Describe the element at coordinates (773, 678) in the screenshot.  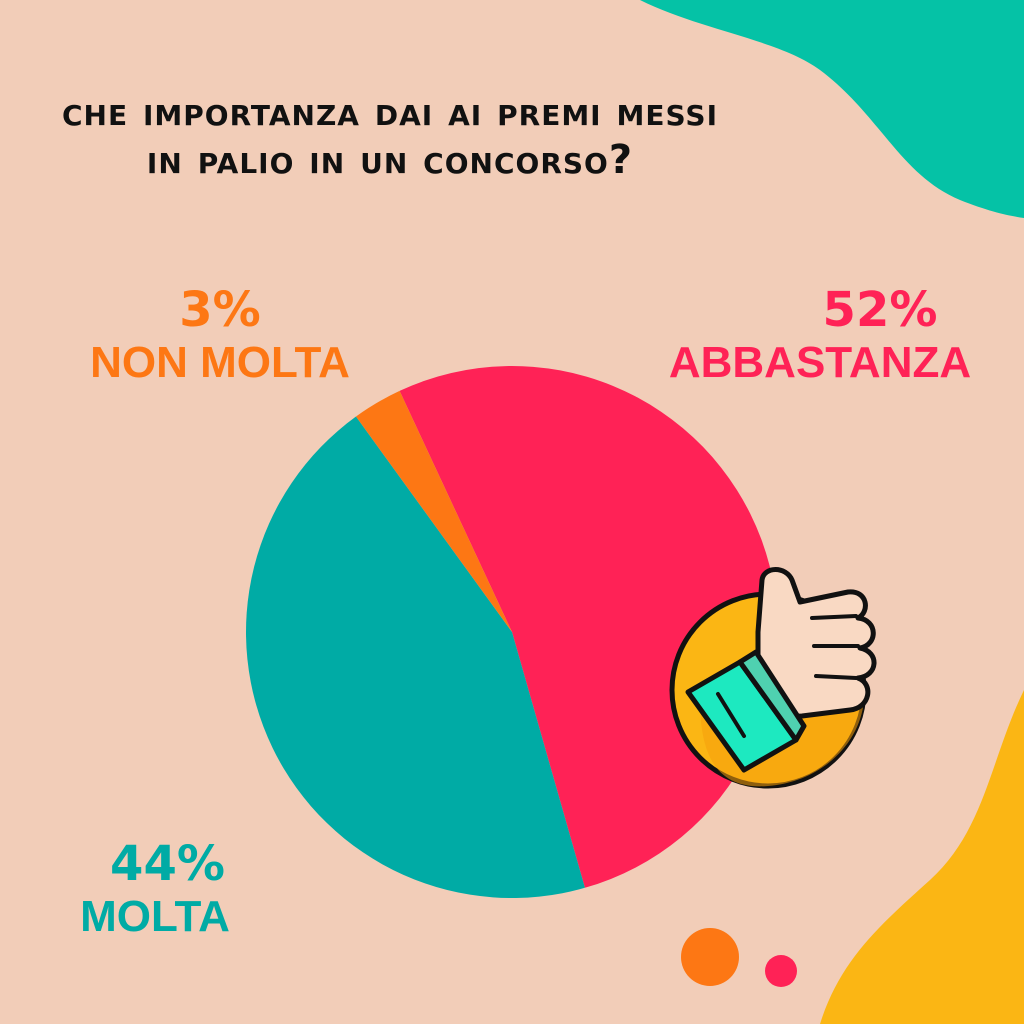
I see `thumbs-up-icon` at that location.